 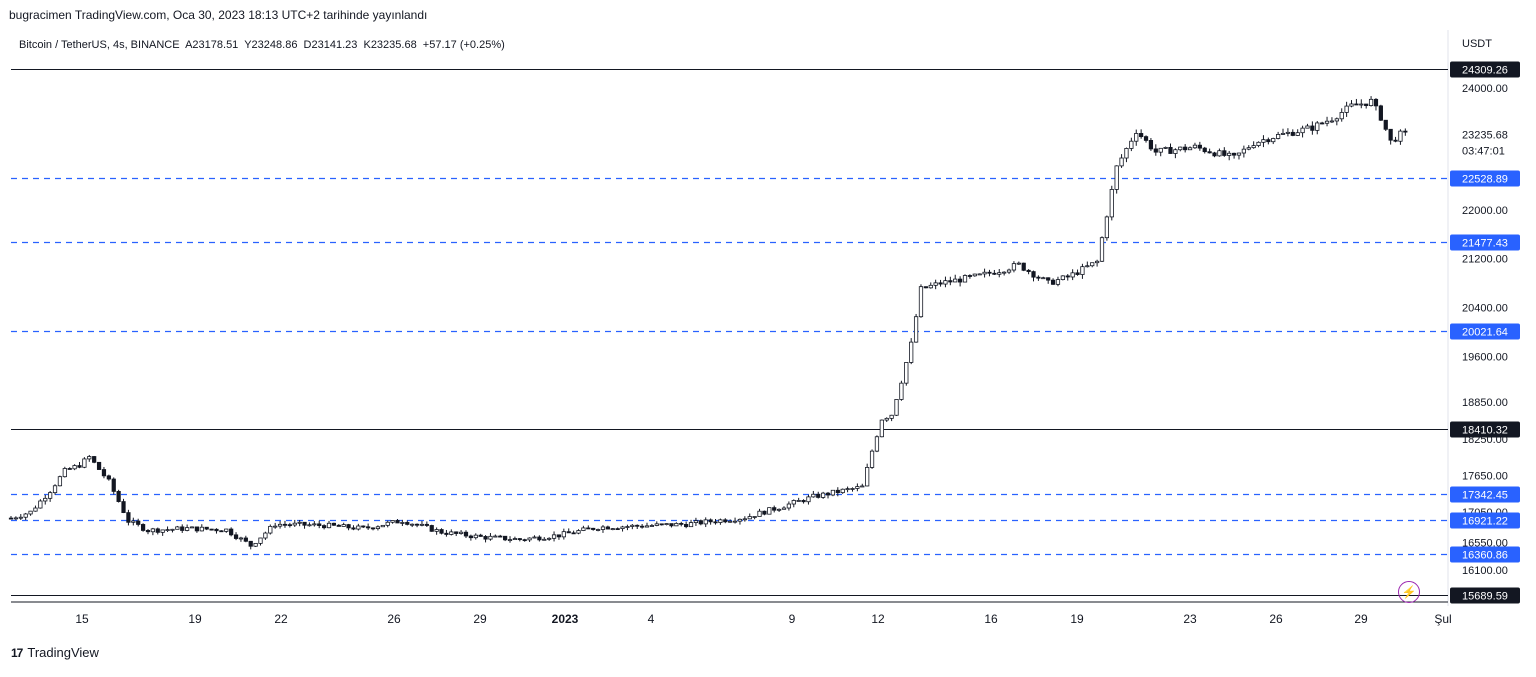 I want to click on lightning-icon: ⚡, so click(x=1409, y=592).